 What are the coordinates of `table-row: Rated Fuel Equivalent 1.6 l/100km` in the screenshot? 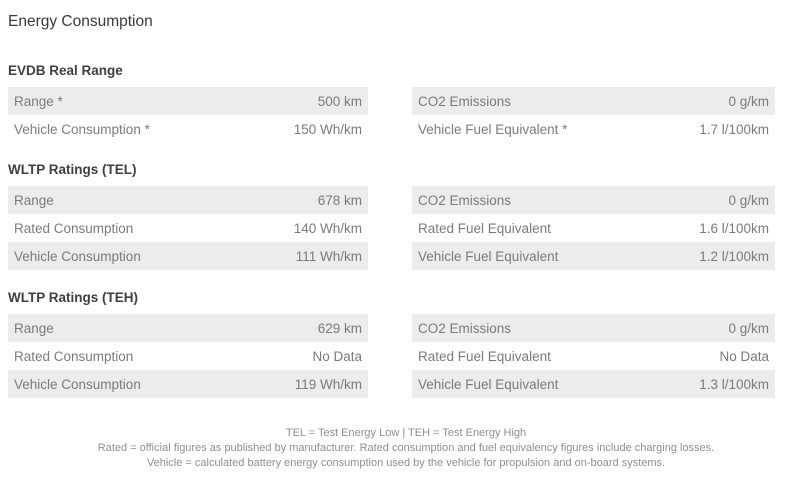 It's located at (593, 228).